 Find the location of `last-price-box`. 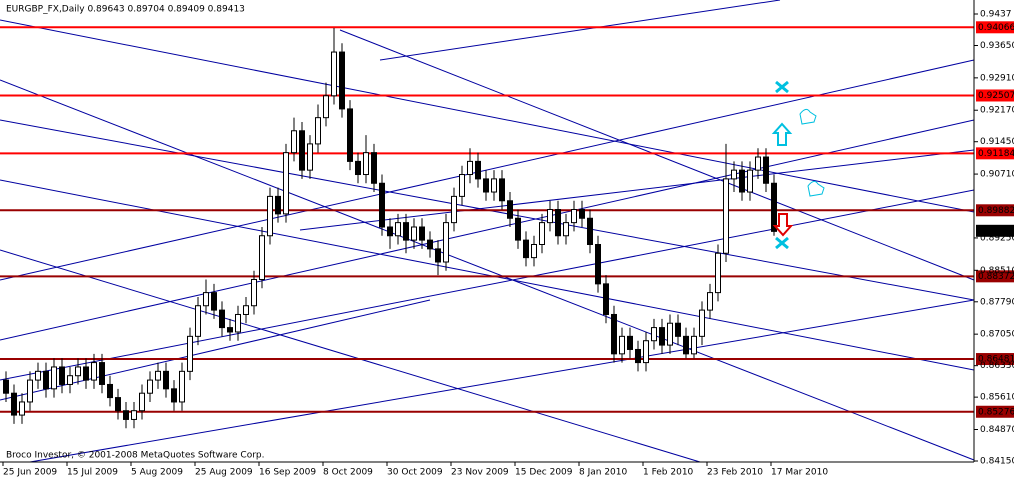

last-price-box is located at coordinates (995, 230).